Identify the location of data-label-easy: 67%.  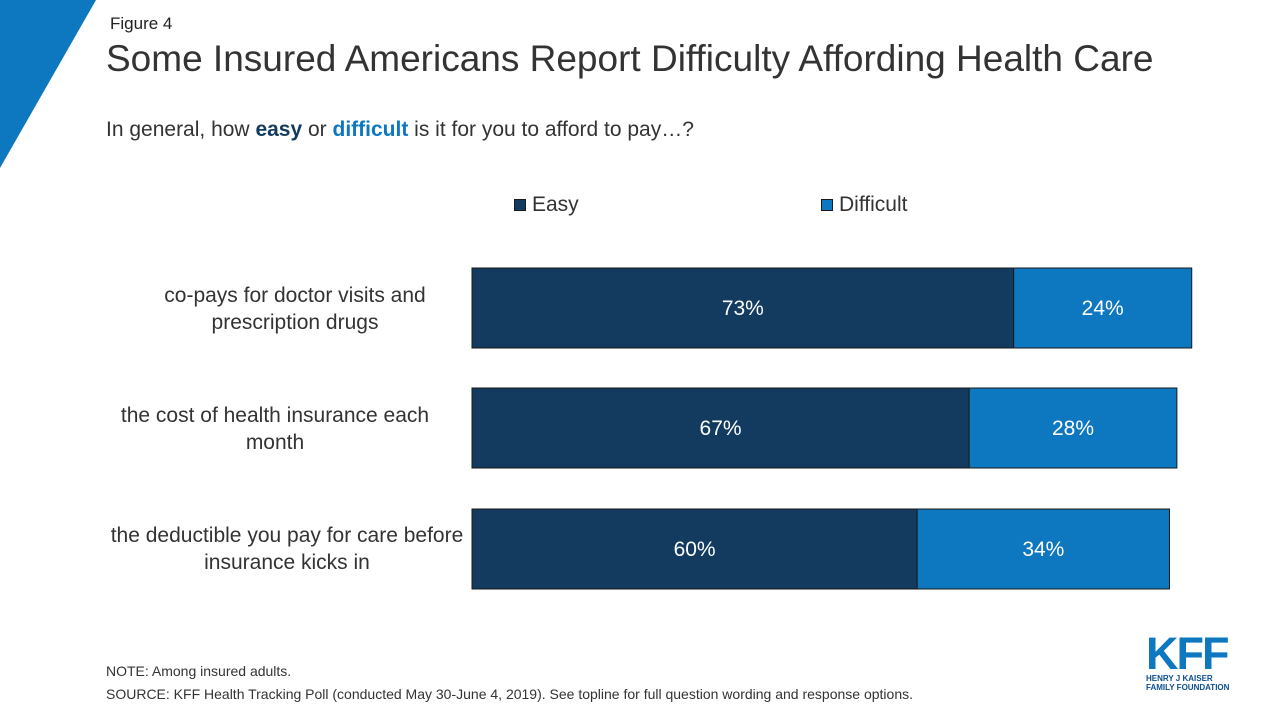
(721, 428).